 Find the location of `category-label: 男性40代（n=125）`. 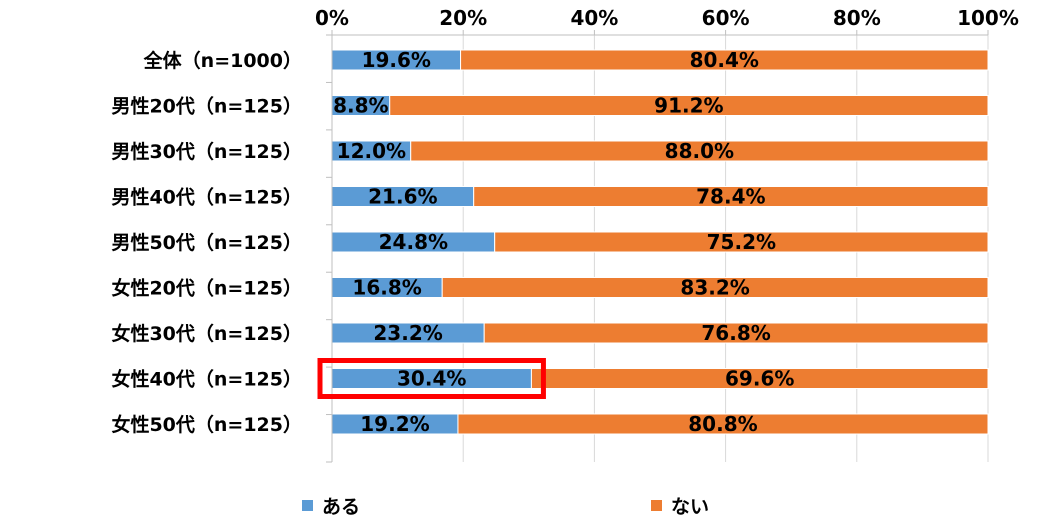

category-label: 男性40代（n=125） is located at coordinates (206, 197).